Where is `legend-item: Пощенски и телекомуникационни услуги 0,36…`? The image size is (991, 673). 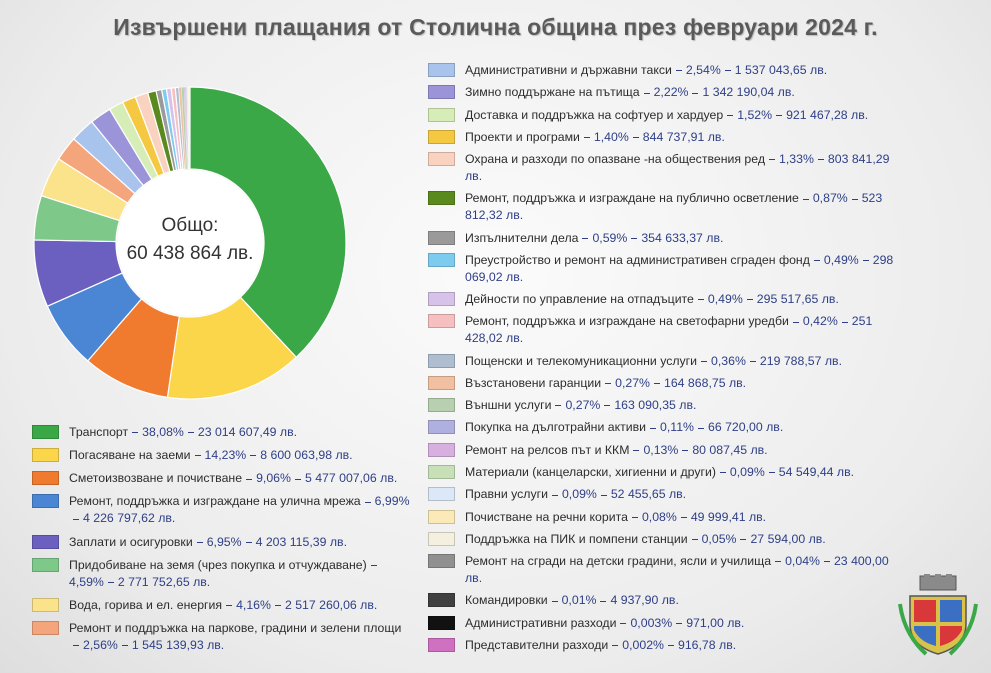 legend-item: Пощенски и телекомуникационни услуги 0,36… is located at coordinates (663, 361).